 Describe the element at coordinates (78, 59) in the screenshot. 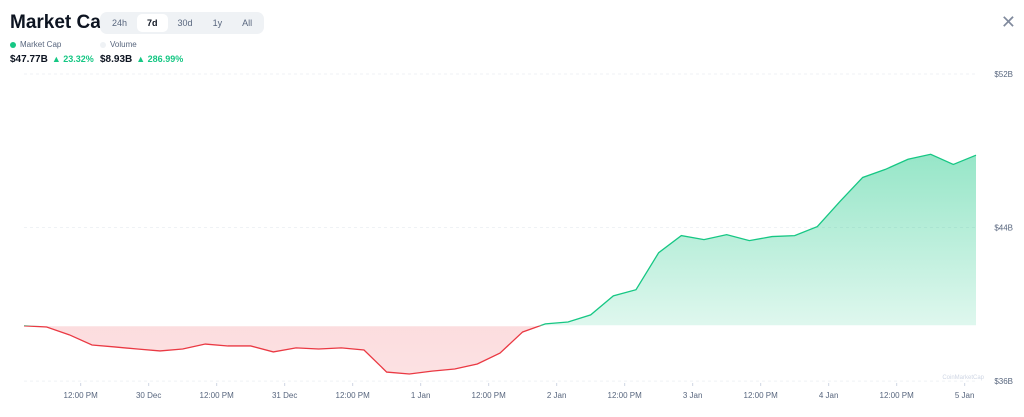

I see `stat-change: 23.32%` at that location.